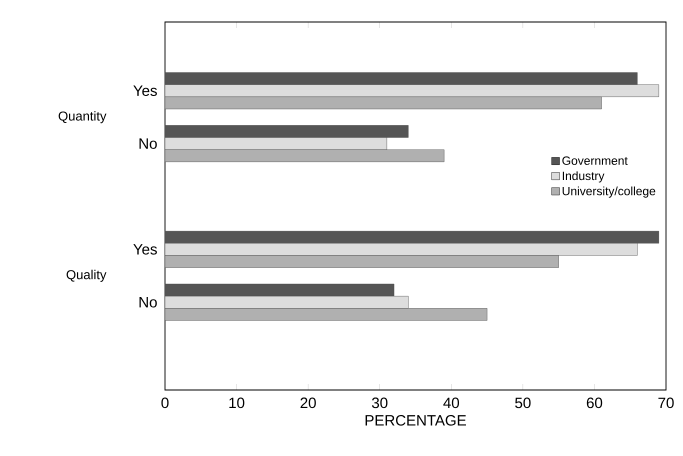 The width and height of the screenshot is (683, 456). I want to click on x-tick-label: 50, so click(523, 403).